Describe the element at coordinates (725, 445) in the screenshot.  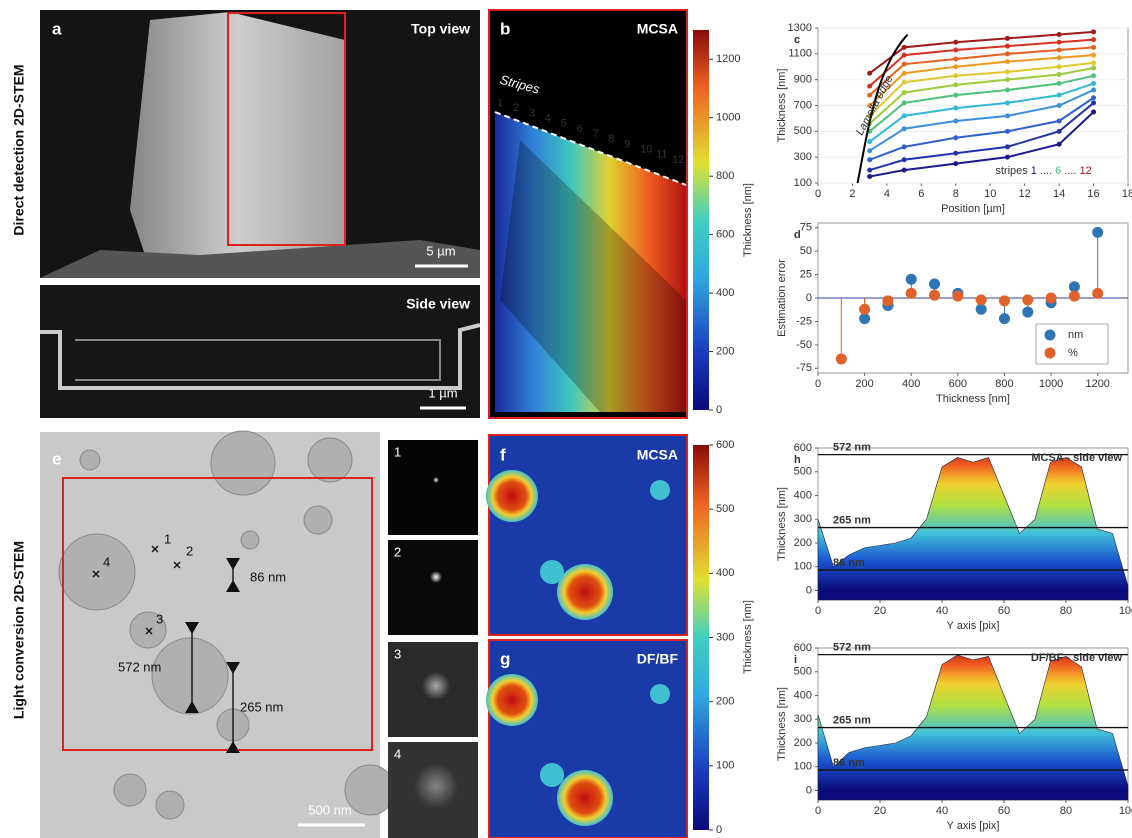
I see `colorbar-tick-label: 600` at that location.